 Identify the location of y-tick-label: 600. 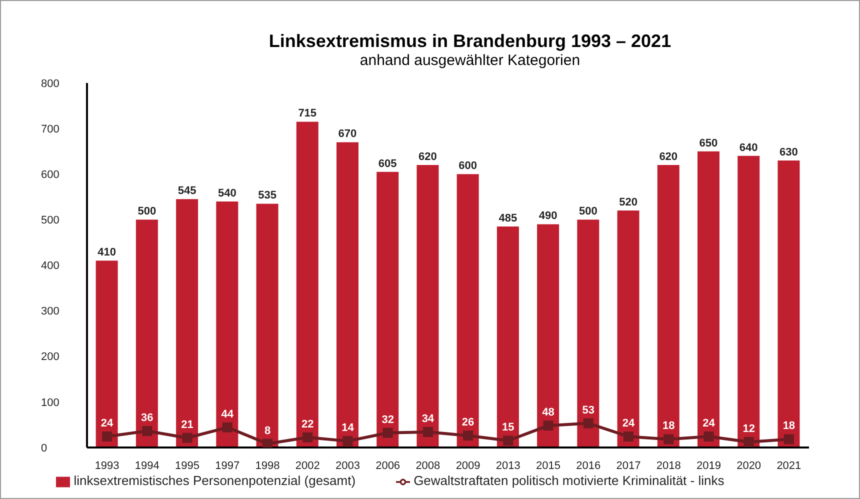
(50, 175).